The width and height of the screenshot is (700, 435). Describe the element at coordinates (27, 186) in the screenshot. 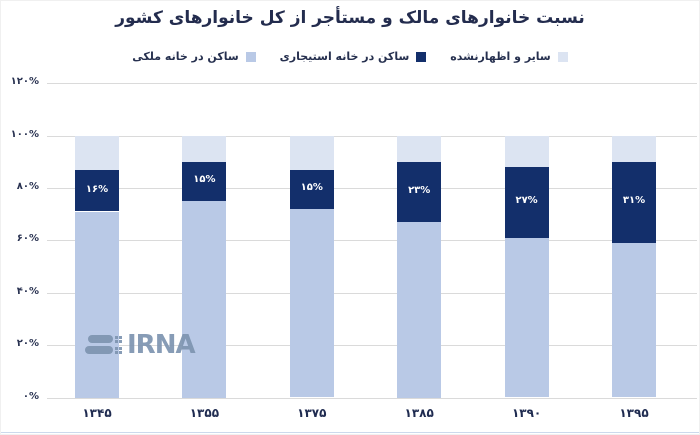

I see `y-axis-tick-label: ۸۰%` at that location.